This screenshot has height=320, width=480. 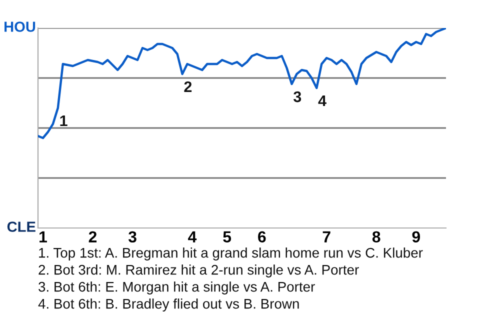 What do you see at coordinates (198, 271) in the screenshot?
I see `text: 2. Bot 3rd: M. Ramirez hit a 2-run single vs A. Porter` at bounding box center [198, 271].